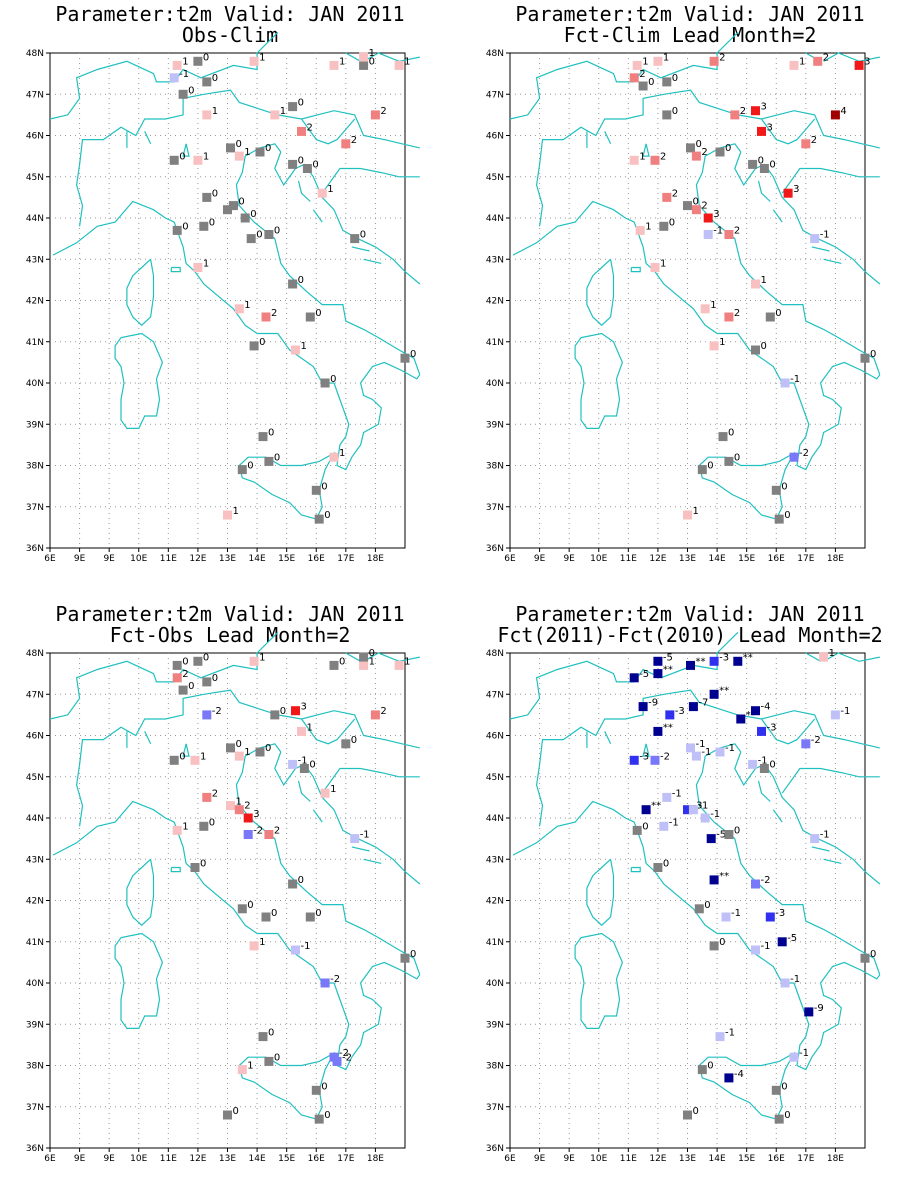 This screenshot has height=1200, width=920. I want to click on lon-tick-label: 6E, so click(510, 1159).